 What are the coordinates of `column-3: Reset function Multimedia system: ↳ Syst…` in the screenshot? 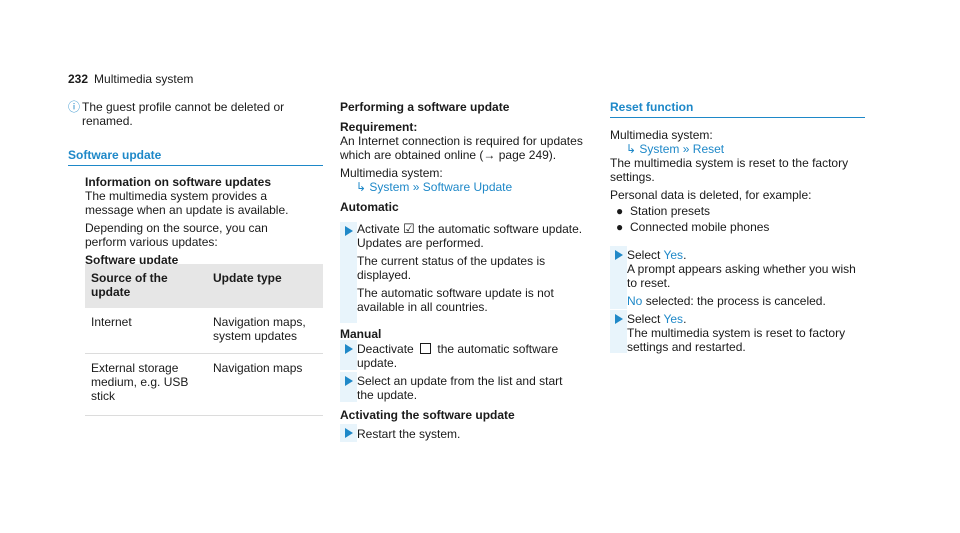 It's located at (737, 167).